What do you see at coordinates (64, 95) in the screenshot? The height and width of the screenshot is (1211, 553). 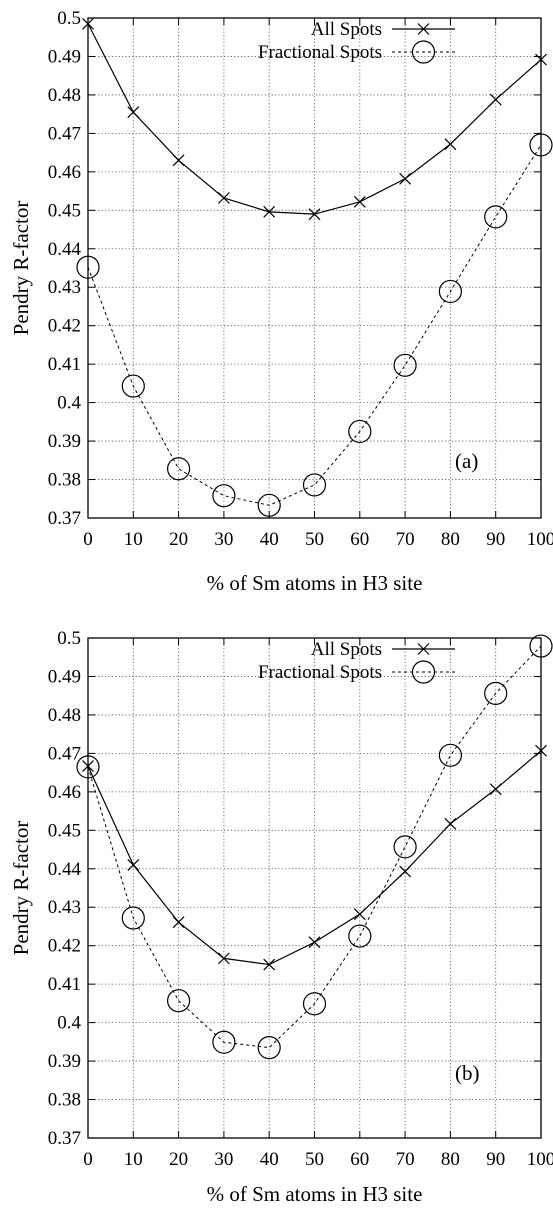 I see `y-tick-label: 0.48` at bounding box center [64, 95].